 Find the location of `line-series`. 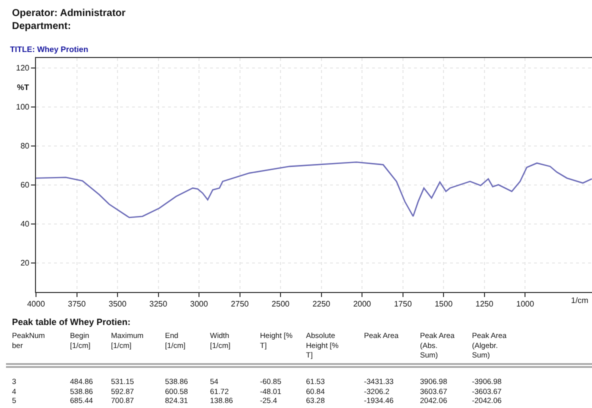

line-series is located at coordinates (314, 189).